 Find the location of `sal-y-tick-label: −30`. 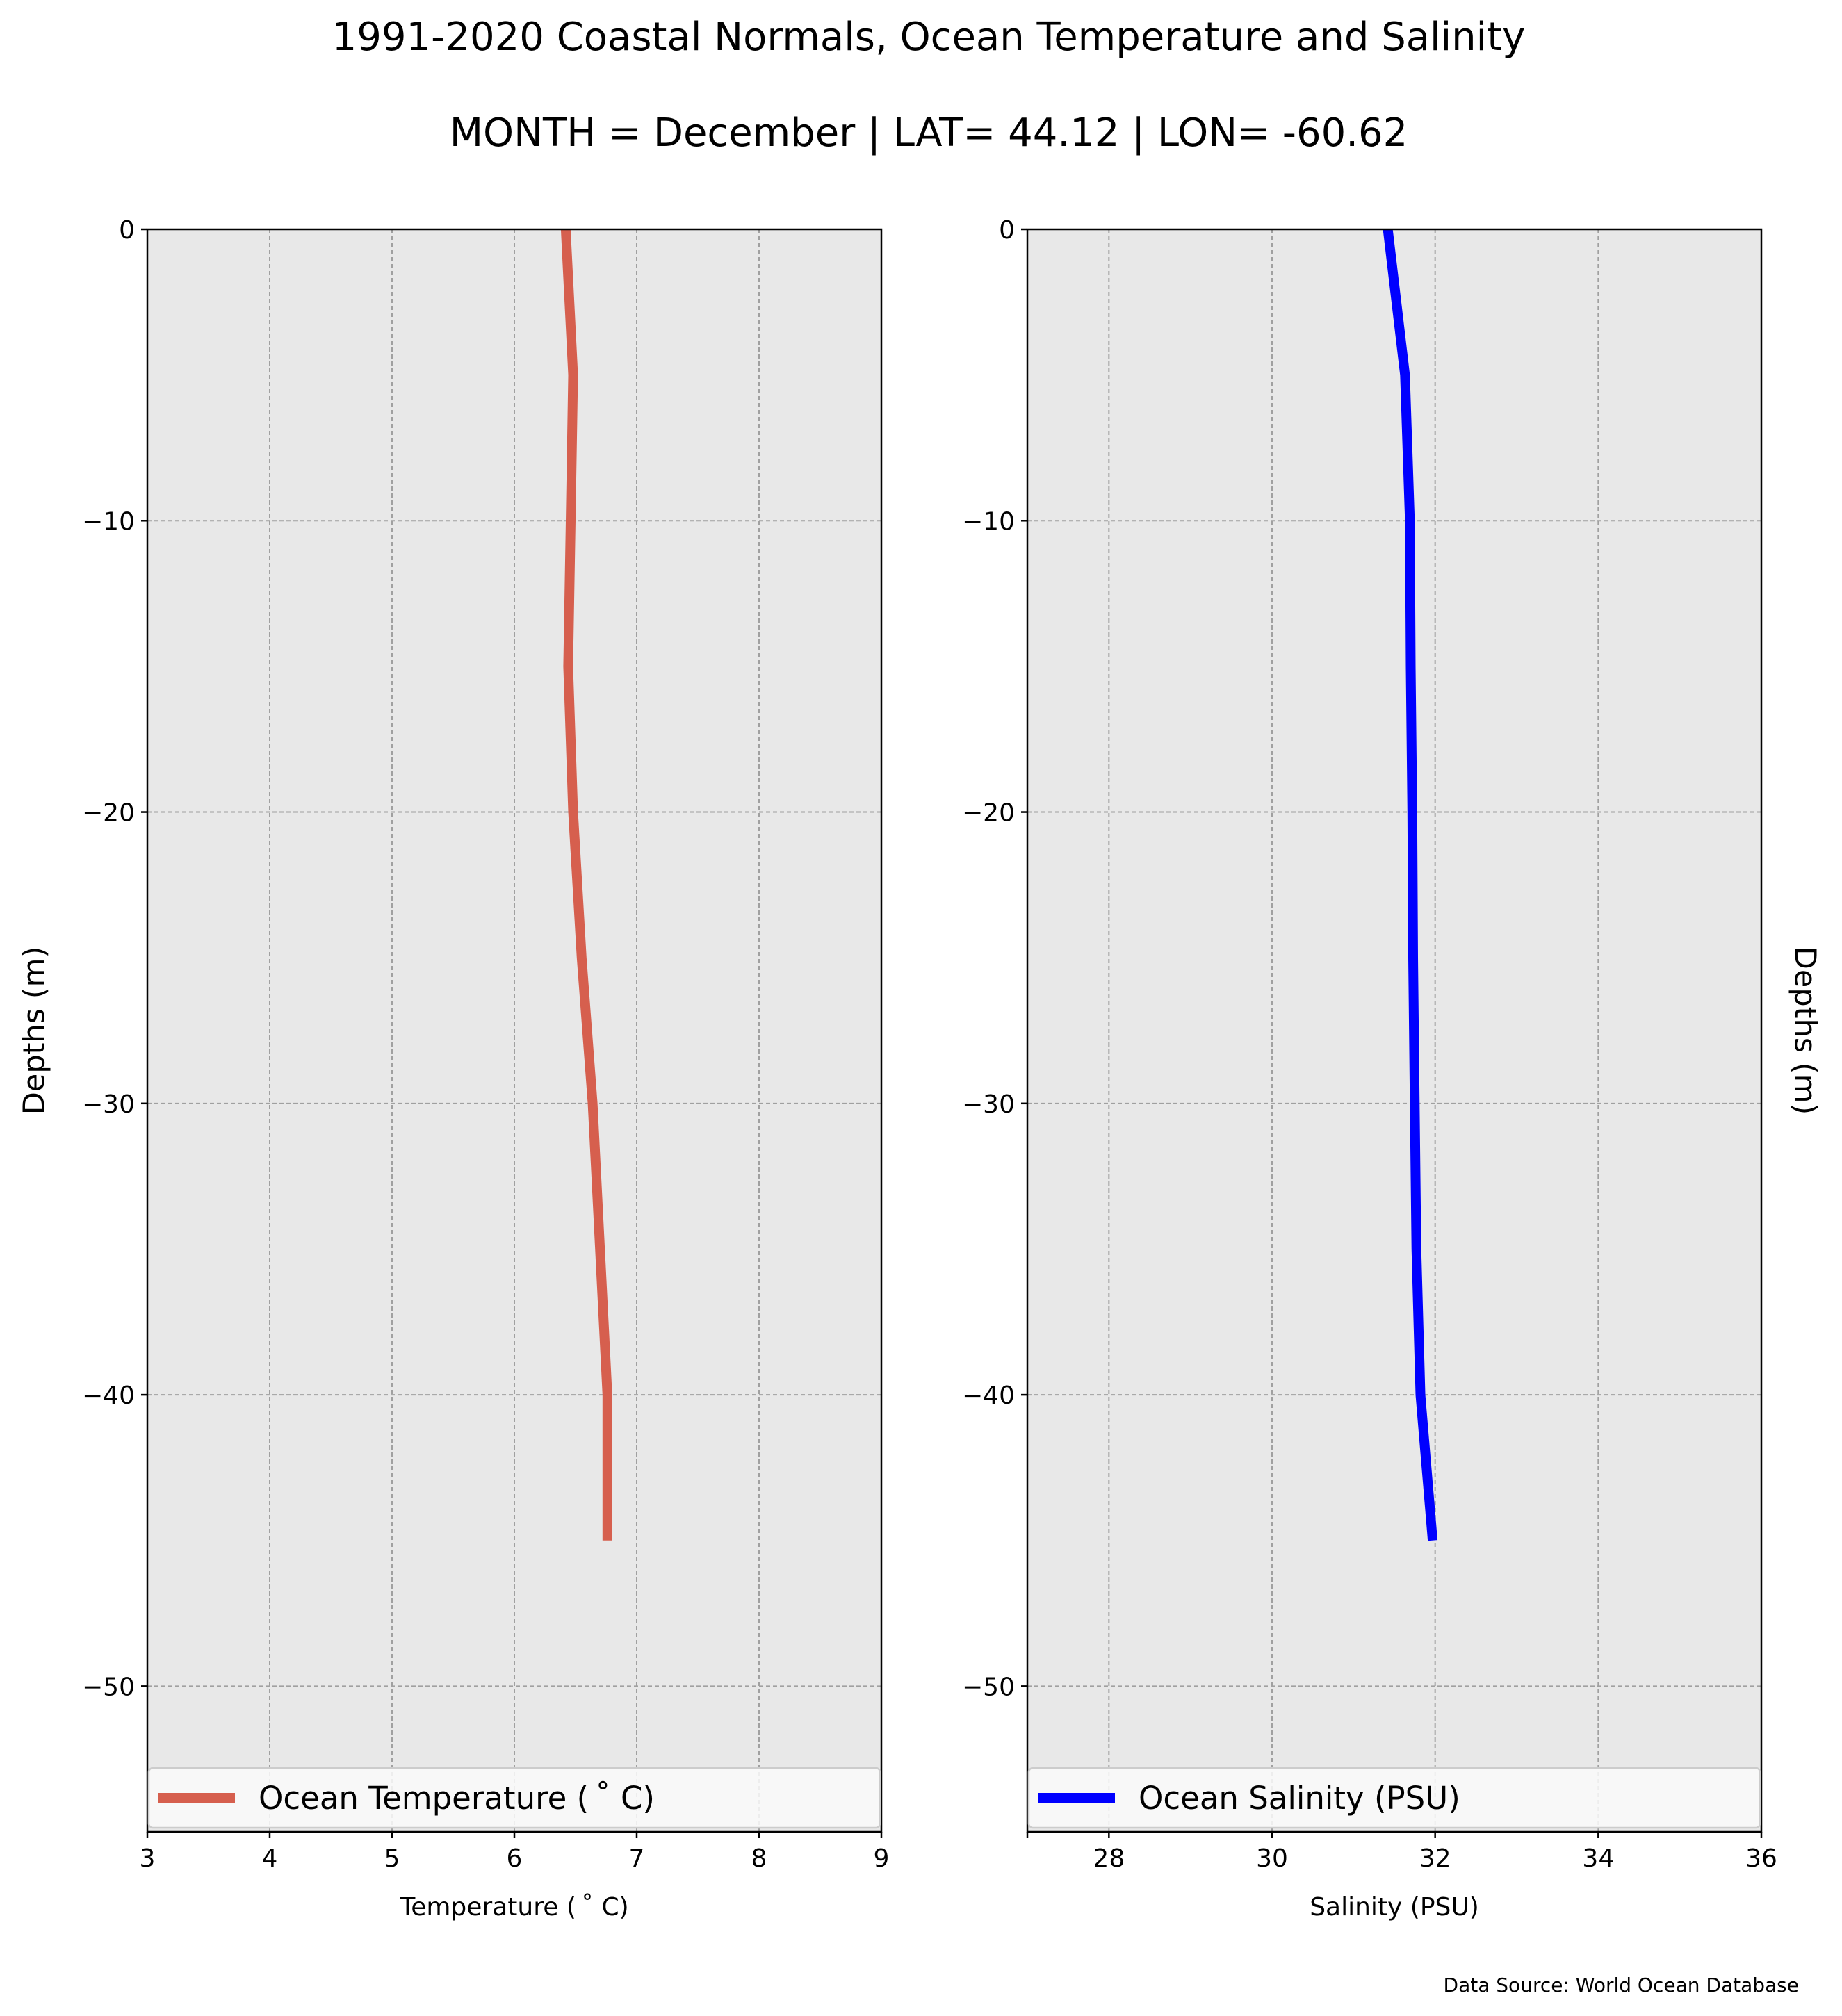

sal-y-tick-label: −30 is located at coordinates (988, 1105).